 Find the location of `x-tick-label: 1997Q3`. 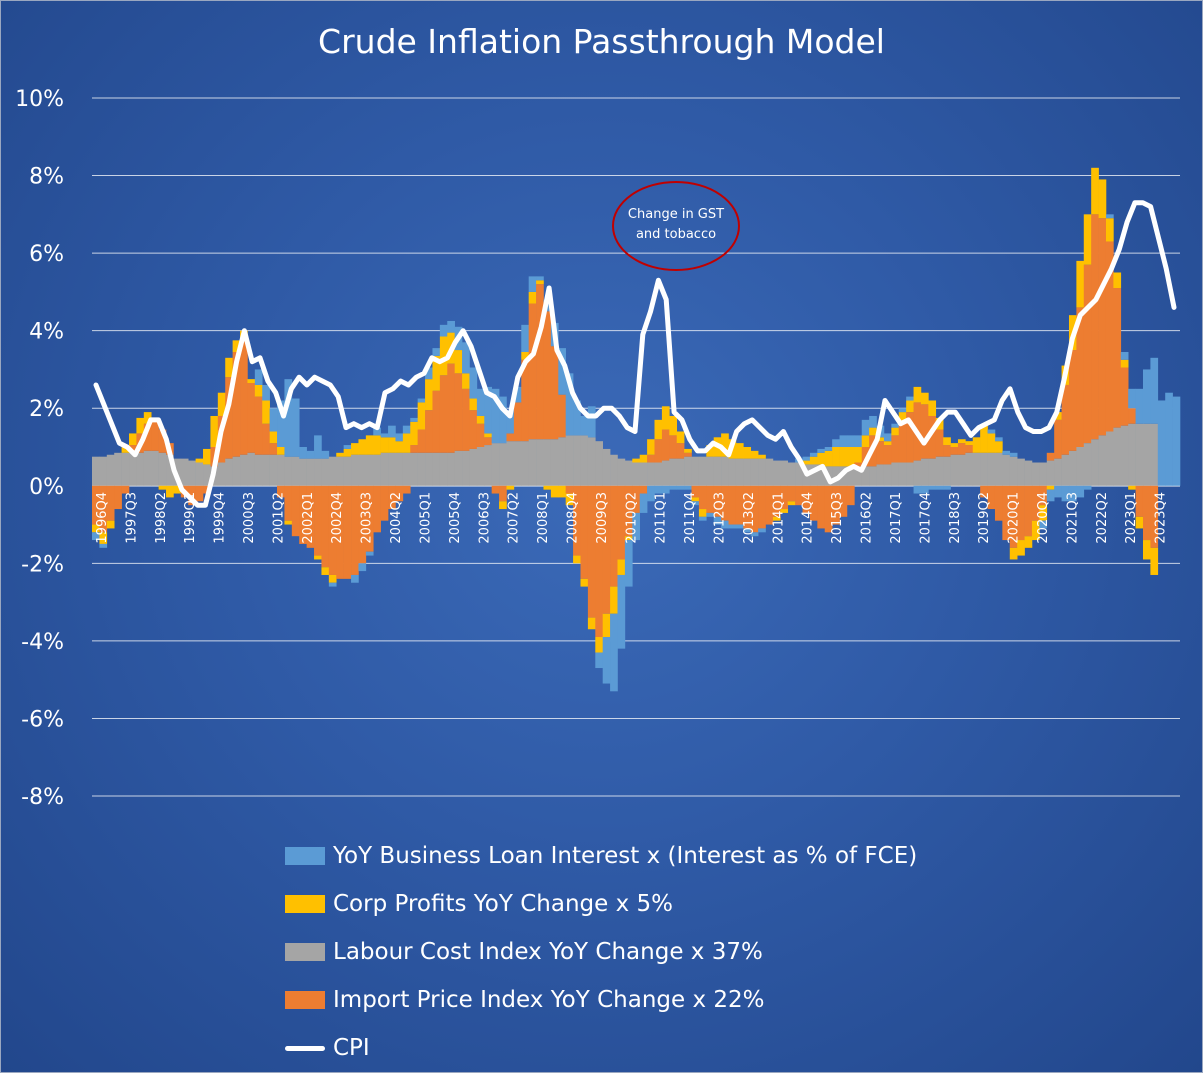

x-tick-label: 1997Q3 is located at coordinates (131, 518).